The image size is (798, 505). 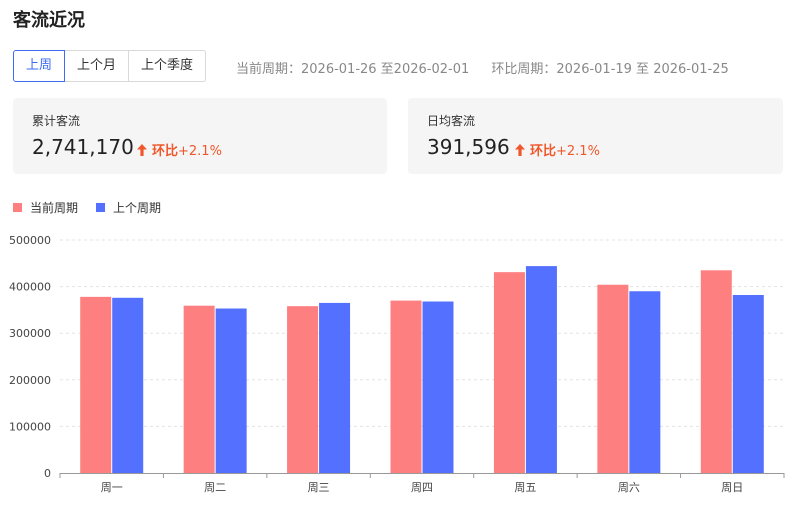 I want to click on legend-item-current: 当前周期, so click(x=45, y=207).